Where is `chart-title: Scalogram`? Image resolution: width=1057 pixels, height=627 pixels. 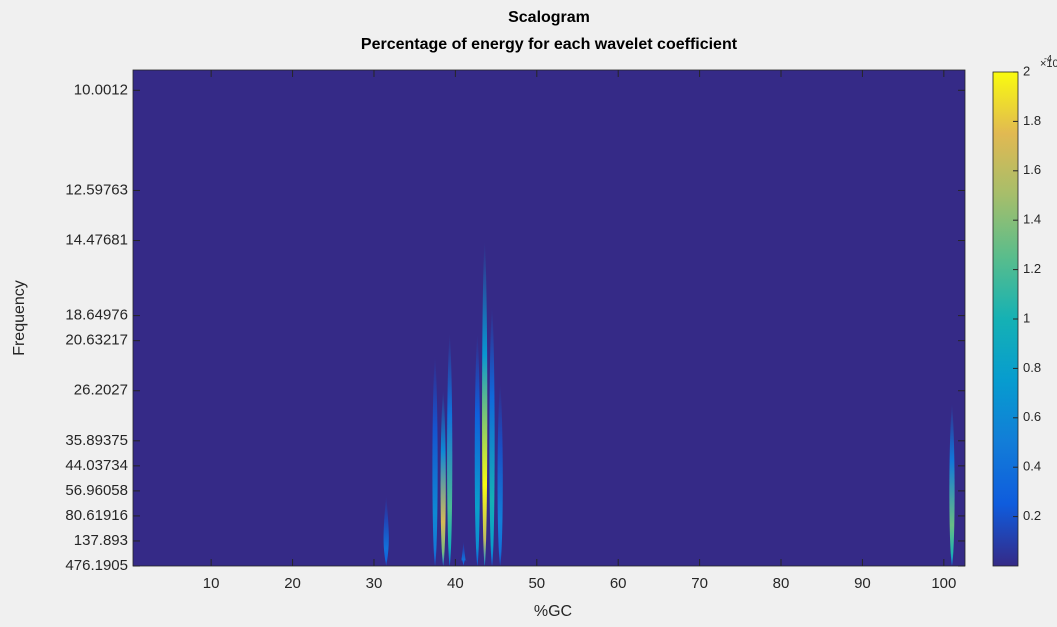
chart-title: Scalogram is located at coordinates (549, 17).